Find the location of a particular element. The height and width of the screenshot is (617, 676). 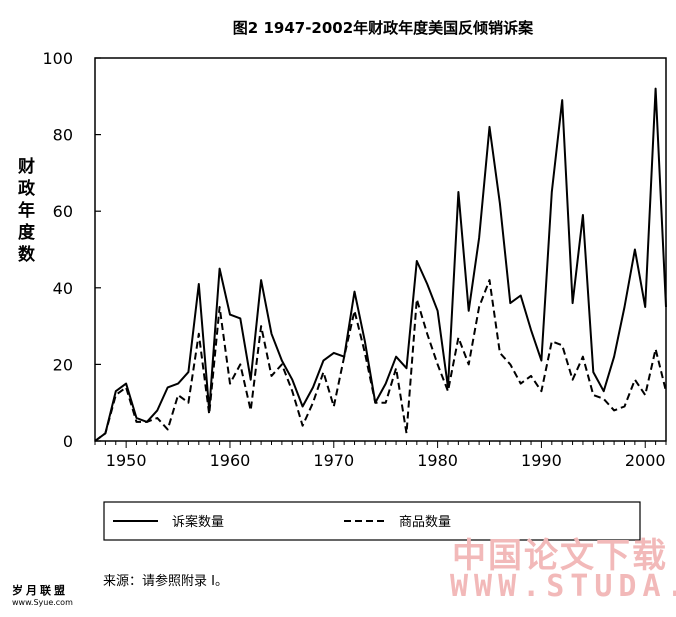

x-tick-label: 1980 is located at coordinates (437, 460).